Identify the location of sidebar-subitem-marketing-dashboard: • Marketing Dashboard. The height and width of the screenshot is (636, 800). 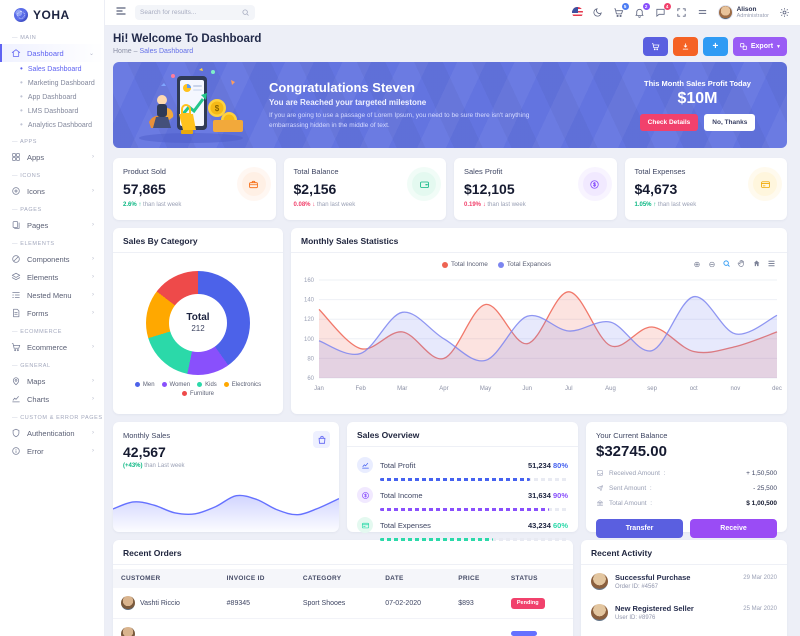
(52, 83).